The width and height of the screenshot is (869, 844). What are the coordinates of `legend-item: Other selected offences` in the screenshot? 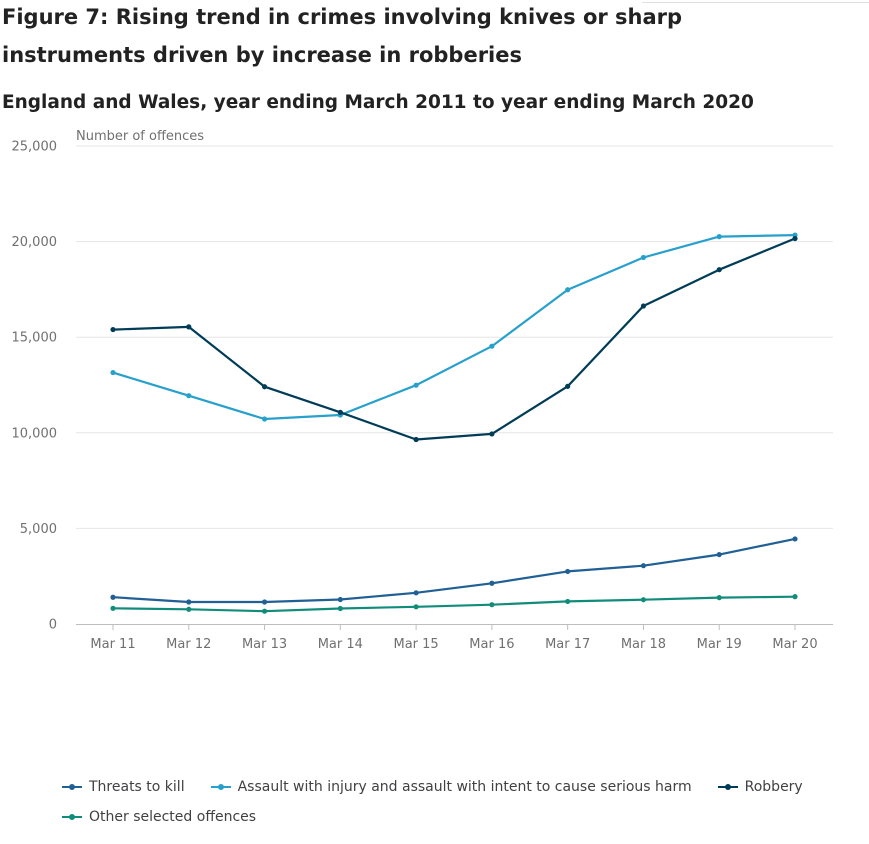 It's located at (159, 817).